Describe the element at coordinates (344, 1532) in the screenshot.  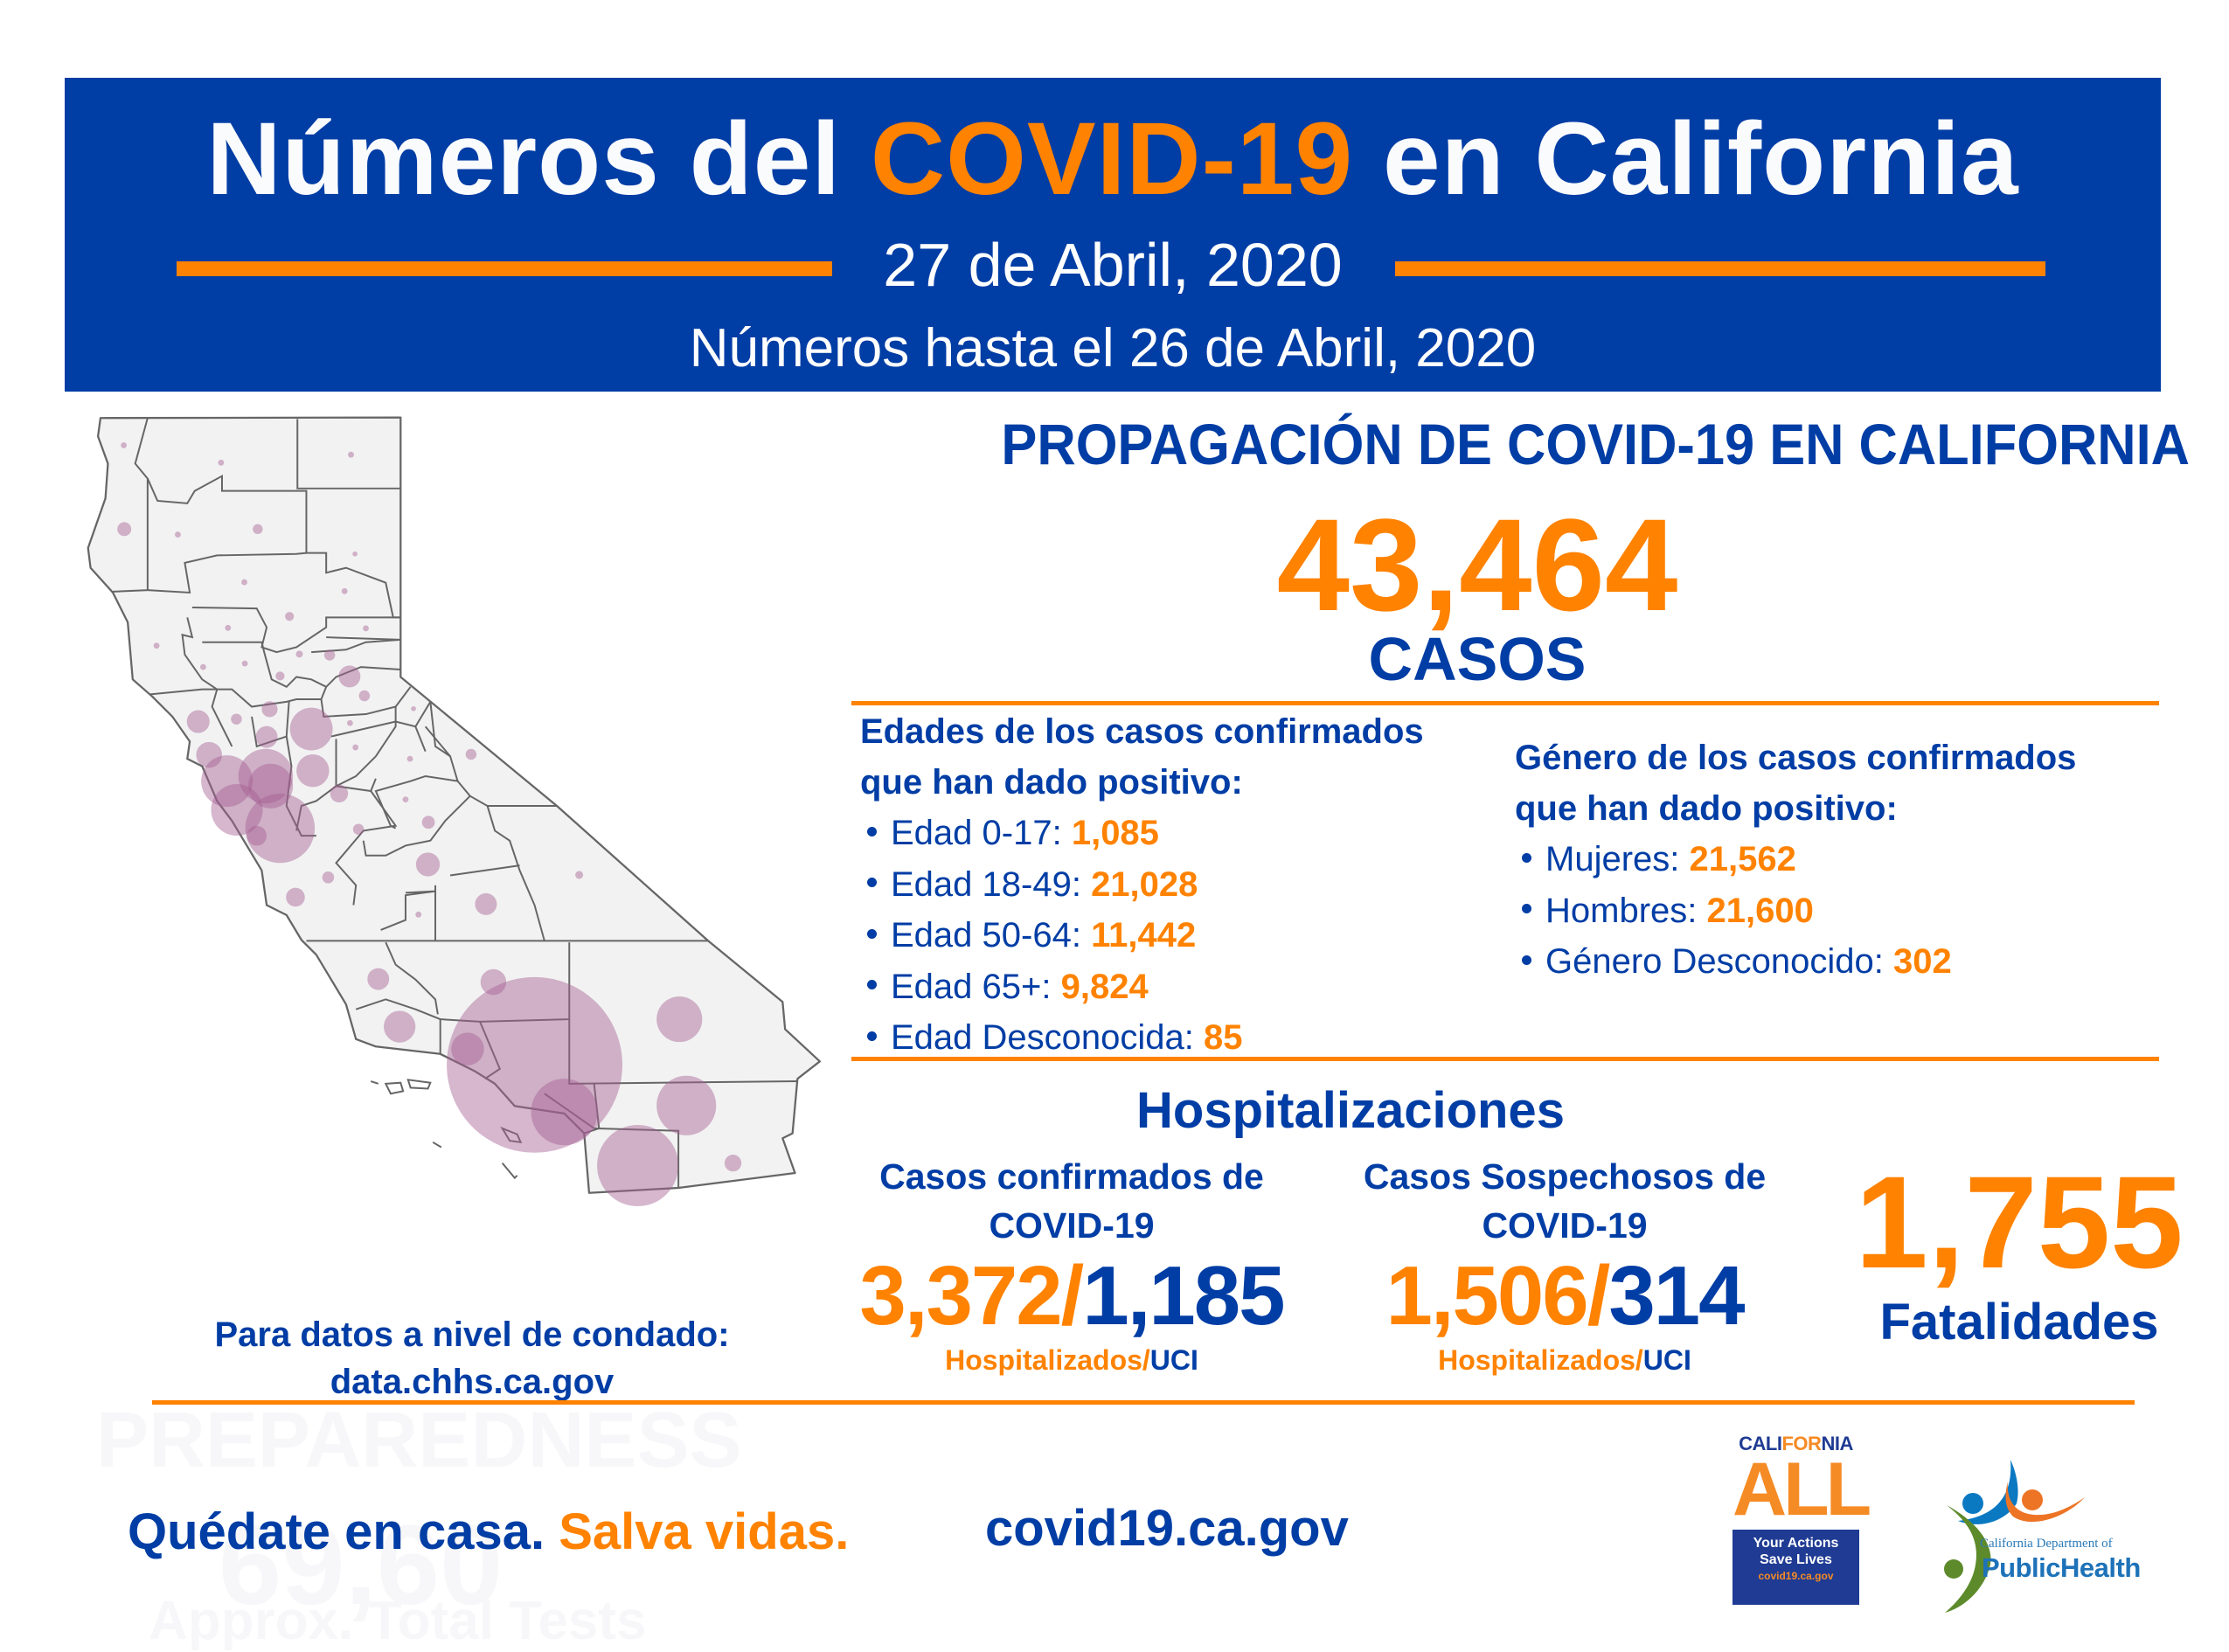
I see `slogan-stay-home: Quédate en casa.` at that location.